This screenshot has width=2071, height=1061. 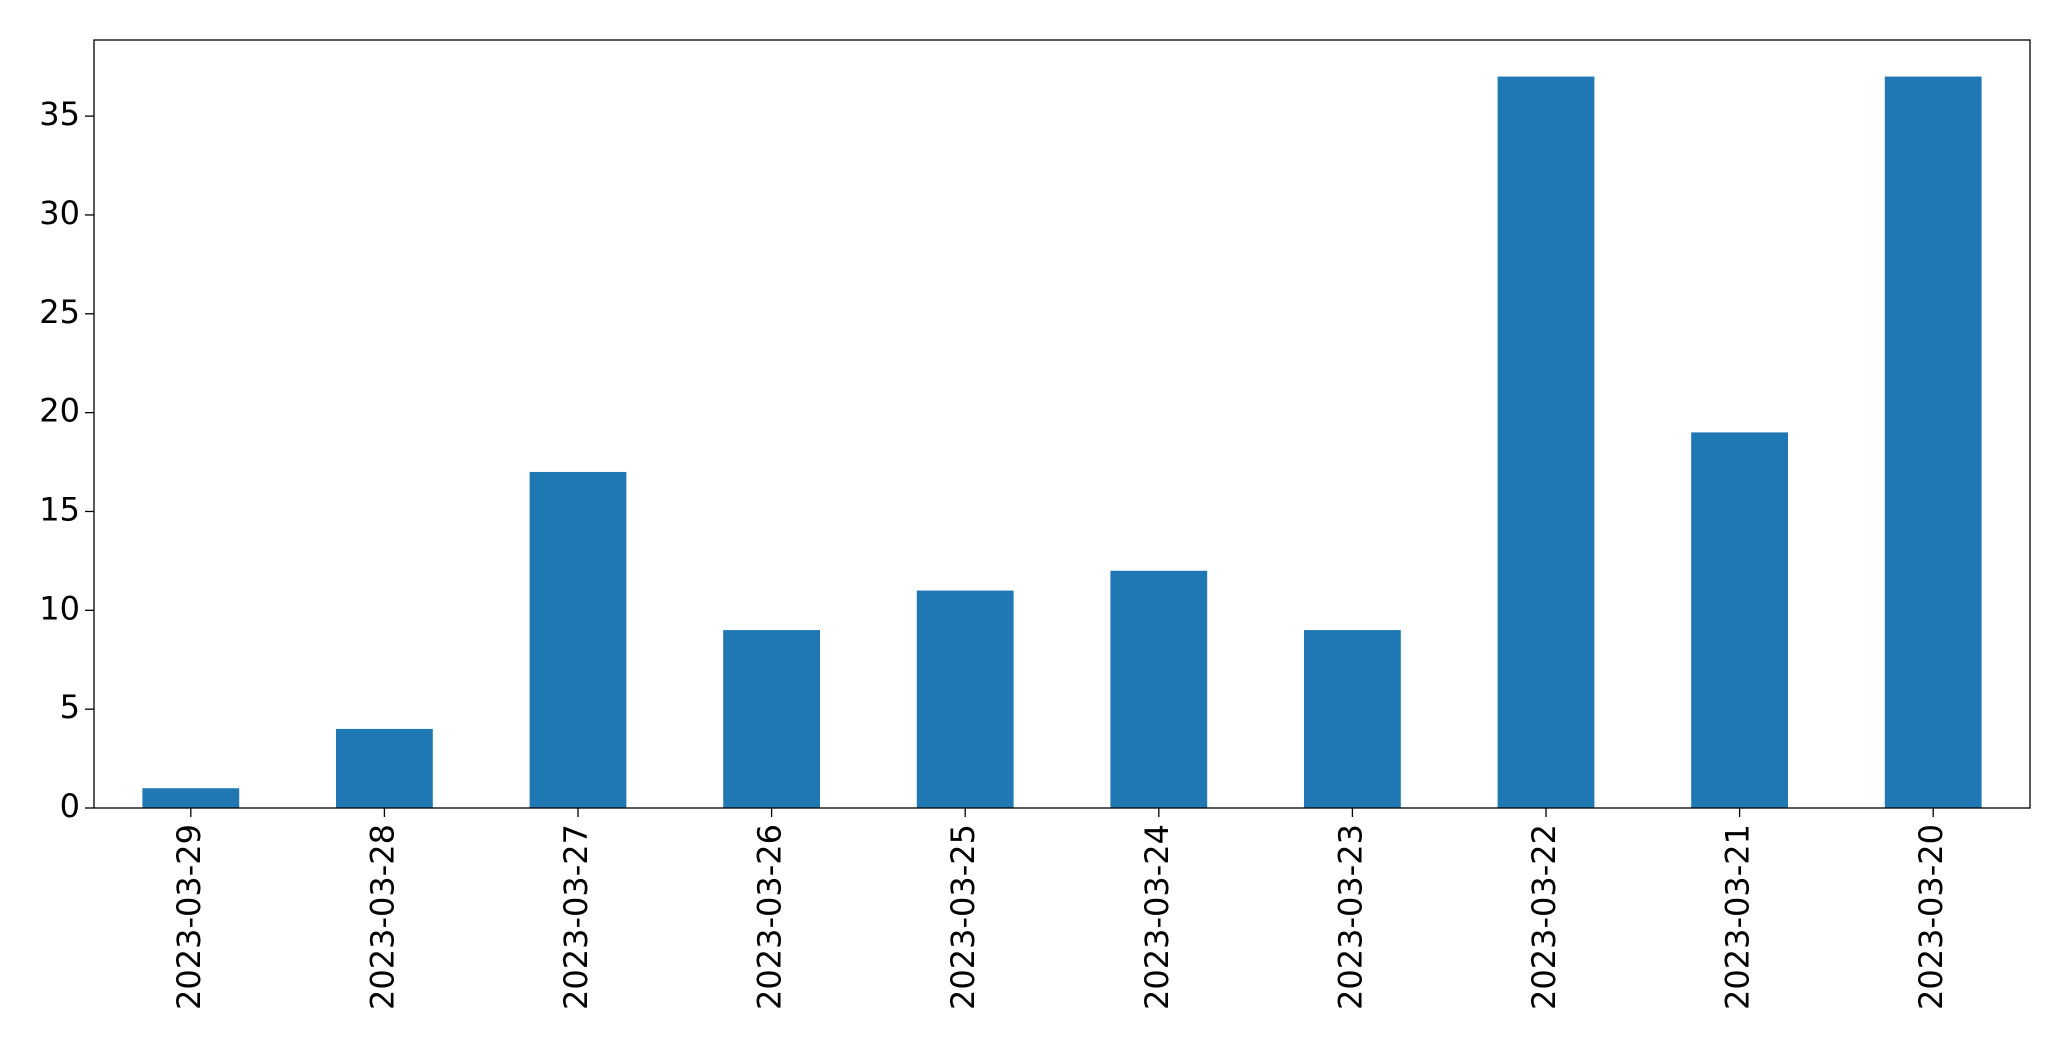 What do you see at coordinates (59, 411) in the screenshot?
I see `y-tick-label: 20` at bounding box center [59, 411].